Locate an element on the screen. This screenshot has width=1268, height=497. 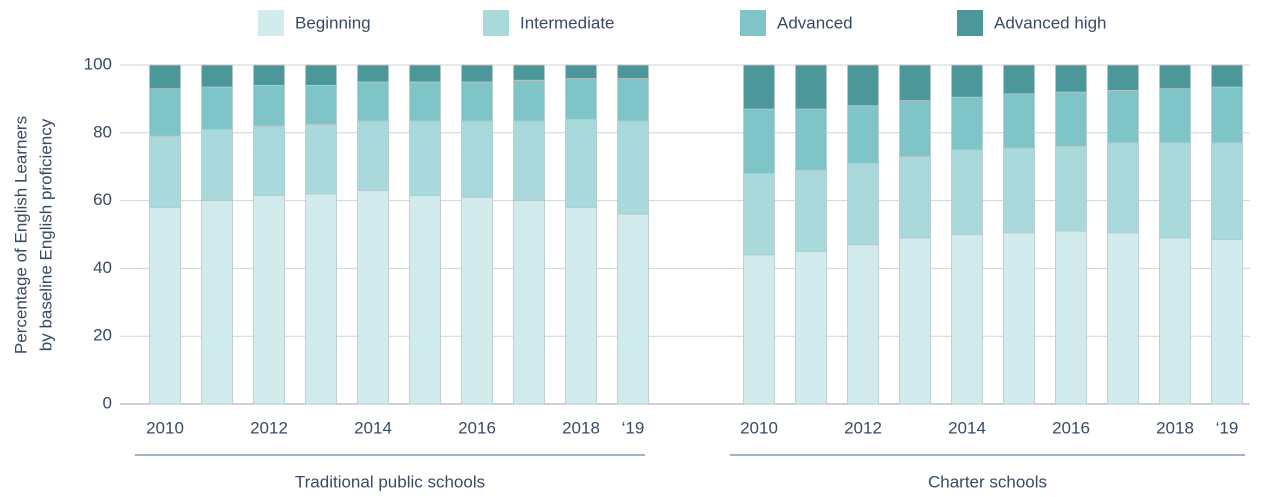
legend-label: Advanced is located at coordinates (815, 22).